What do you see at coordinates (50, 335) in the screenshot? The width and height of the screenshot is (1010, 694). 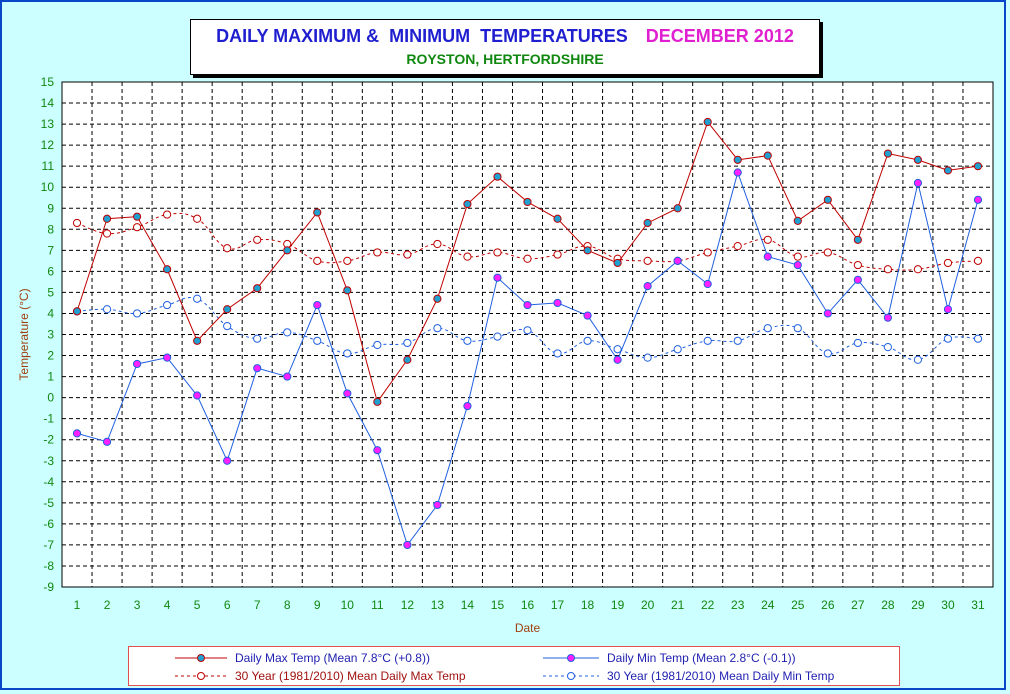 I see `y-tick-label: 3` at bounding box center [50, 335].